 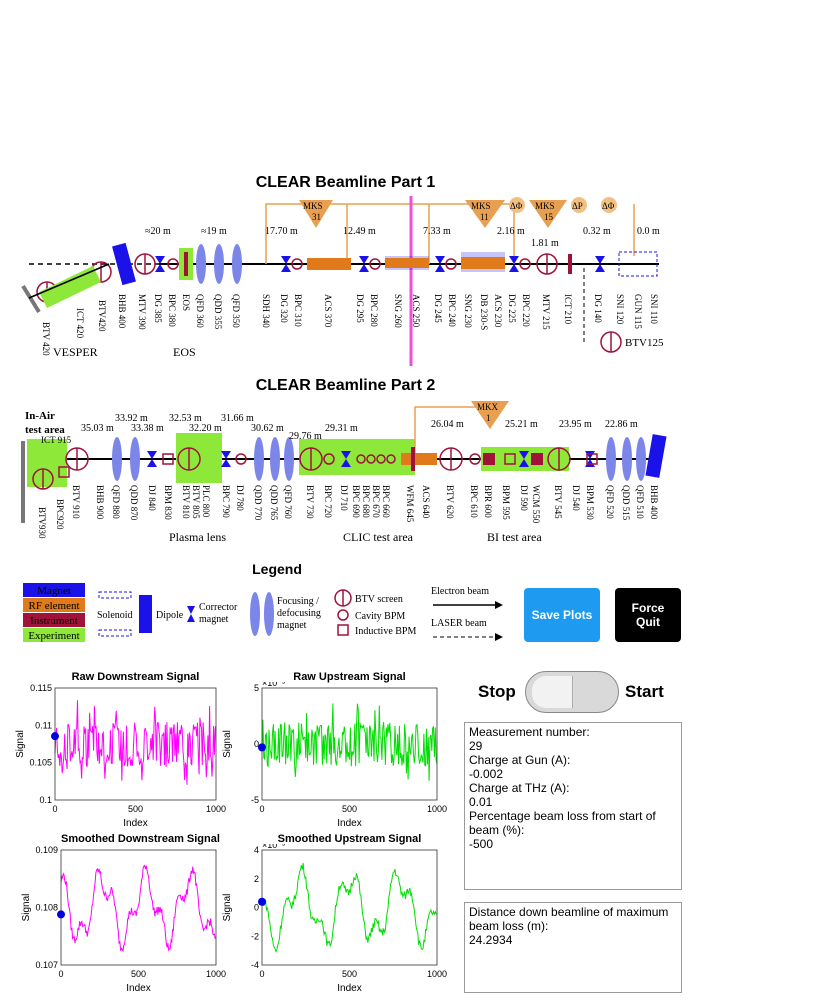 What do you see at coordinates (459, 623) in the screenshot?
I see `legend-laser: LASER beam` at bounding box center [459, 623].